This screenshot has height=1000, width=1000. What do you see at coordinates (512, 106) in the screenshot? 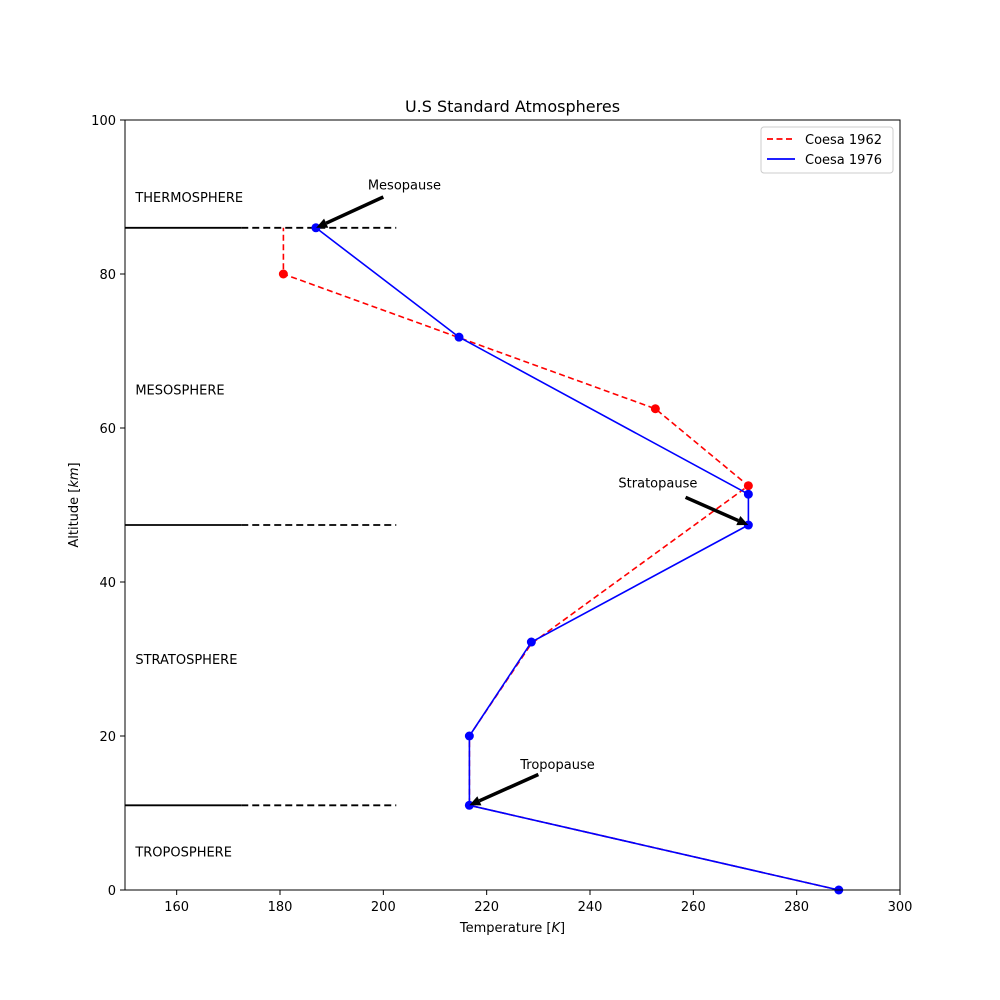
I see `chart-title: U.S Standard Atmospheres` at bounding box center [512, 106].